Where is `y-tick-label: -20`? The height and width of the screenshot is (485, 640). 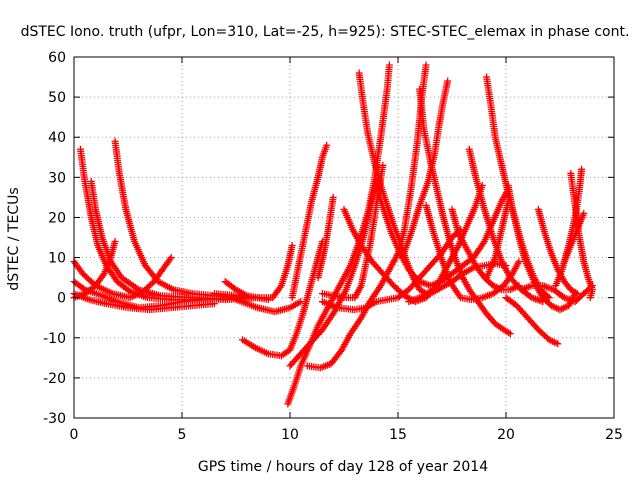 y-tick-label: -20 is located at coordinates (54, 379).